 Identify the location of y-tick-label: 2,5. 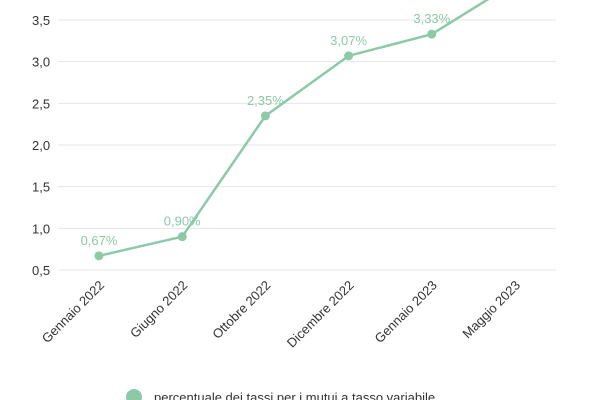
(41, 103).